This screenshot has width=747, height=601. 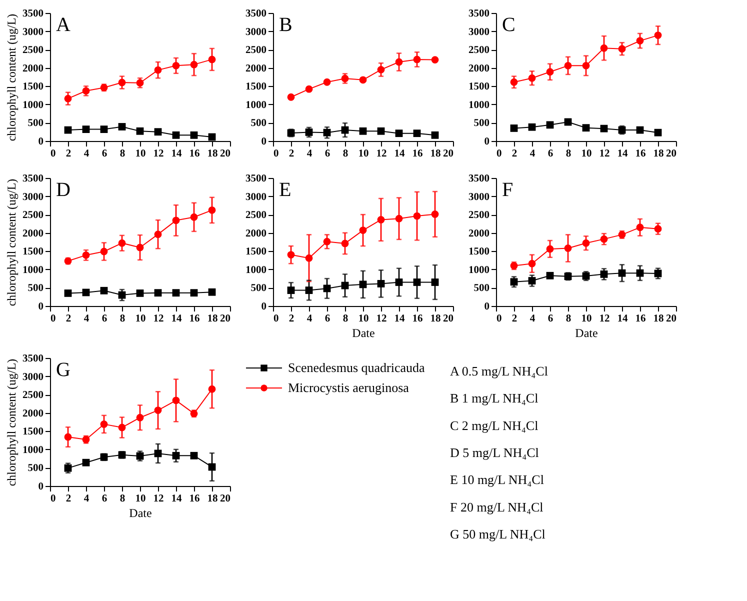 What do you see at coordinates (497, 480) in the screenshot?
I see `text: E 10 mg/L NH₄Cl` at bounding box center [497, 480].